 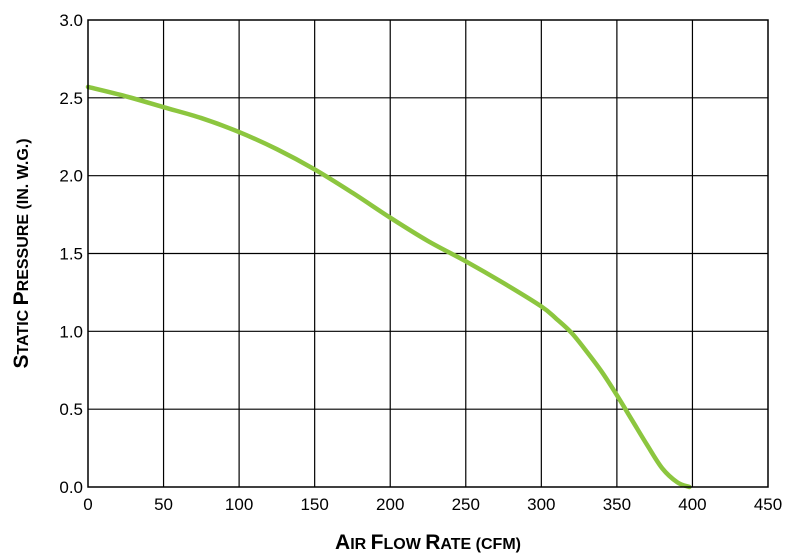 I want to click on x-tick-label: 250, so click(x=466, y=504).